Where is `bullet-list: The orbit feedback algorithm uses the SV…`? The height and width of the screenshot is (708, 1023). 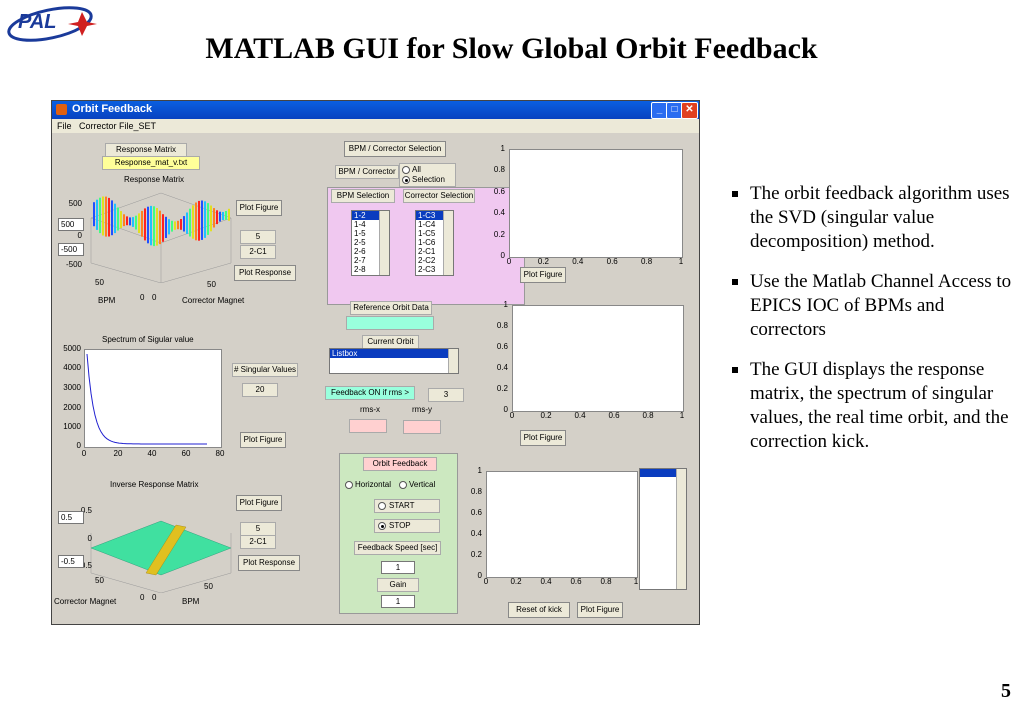 bullet-list: The orbit feedback algorithm uses the SV… is located at coordinates (872, 326).